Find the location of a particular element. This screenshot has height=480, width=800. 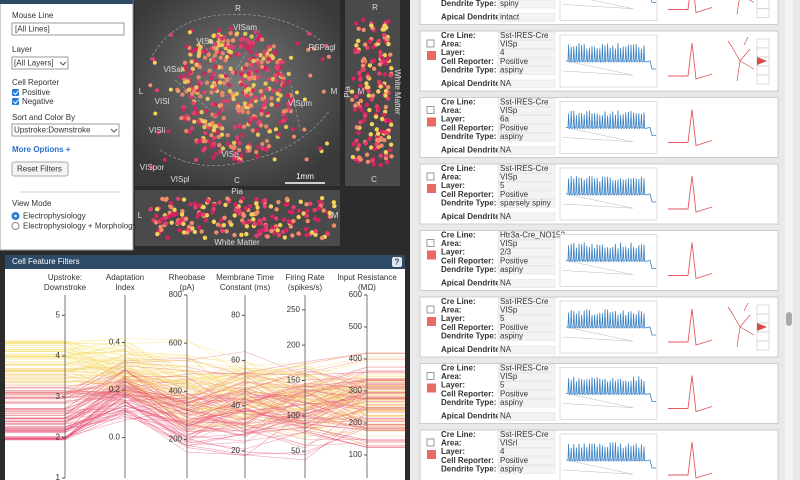

link: More Options + is located at coordinates (41, 149).